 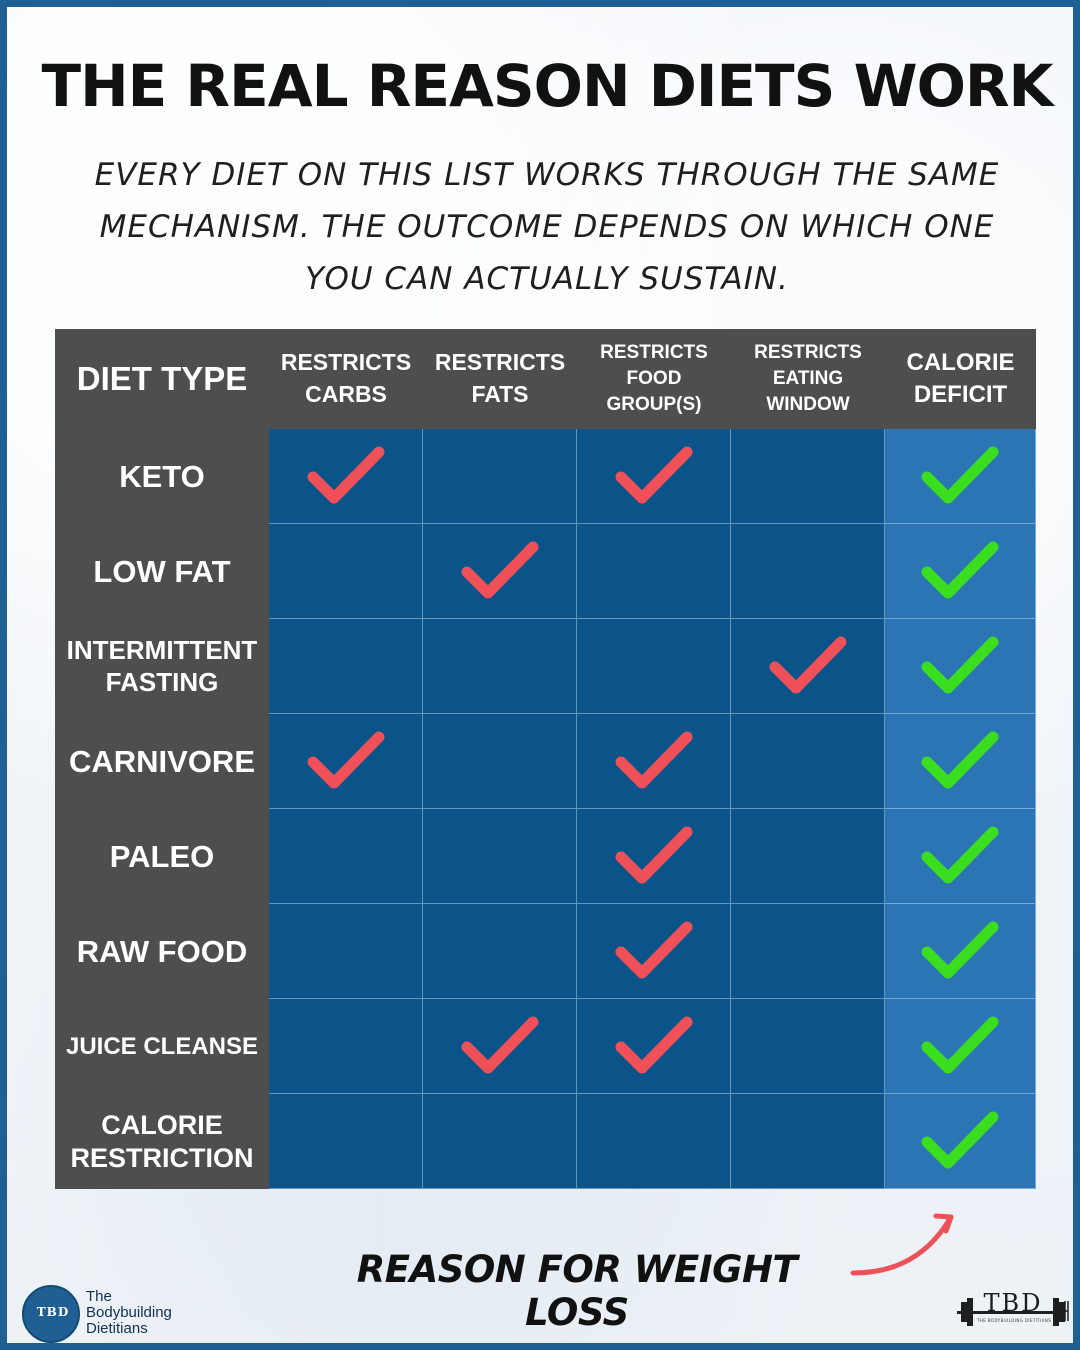 What do you see at coordinates (162, 666) in the screenshot?
I see `row-label-intermittent-fasting: INTERMITTENT FASTING` at bounding box center [162, 666].